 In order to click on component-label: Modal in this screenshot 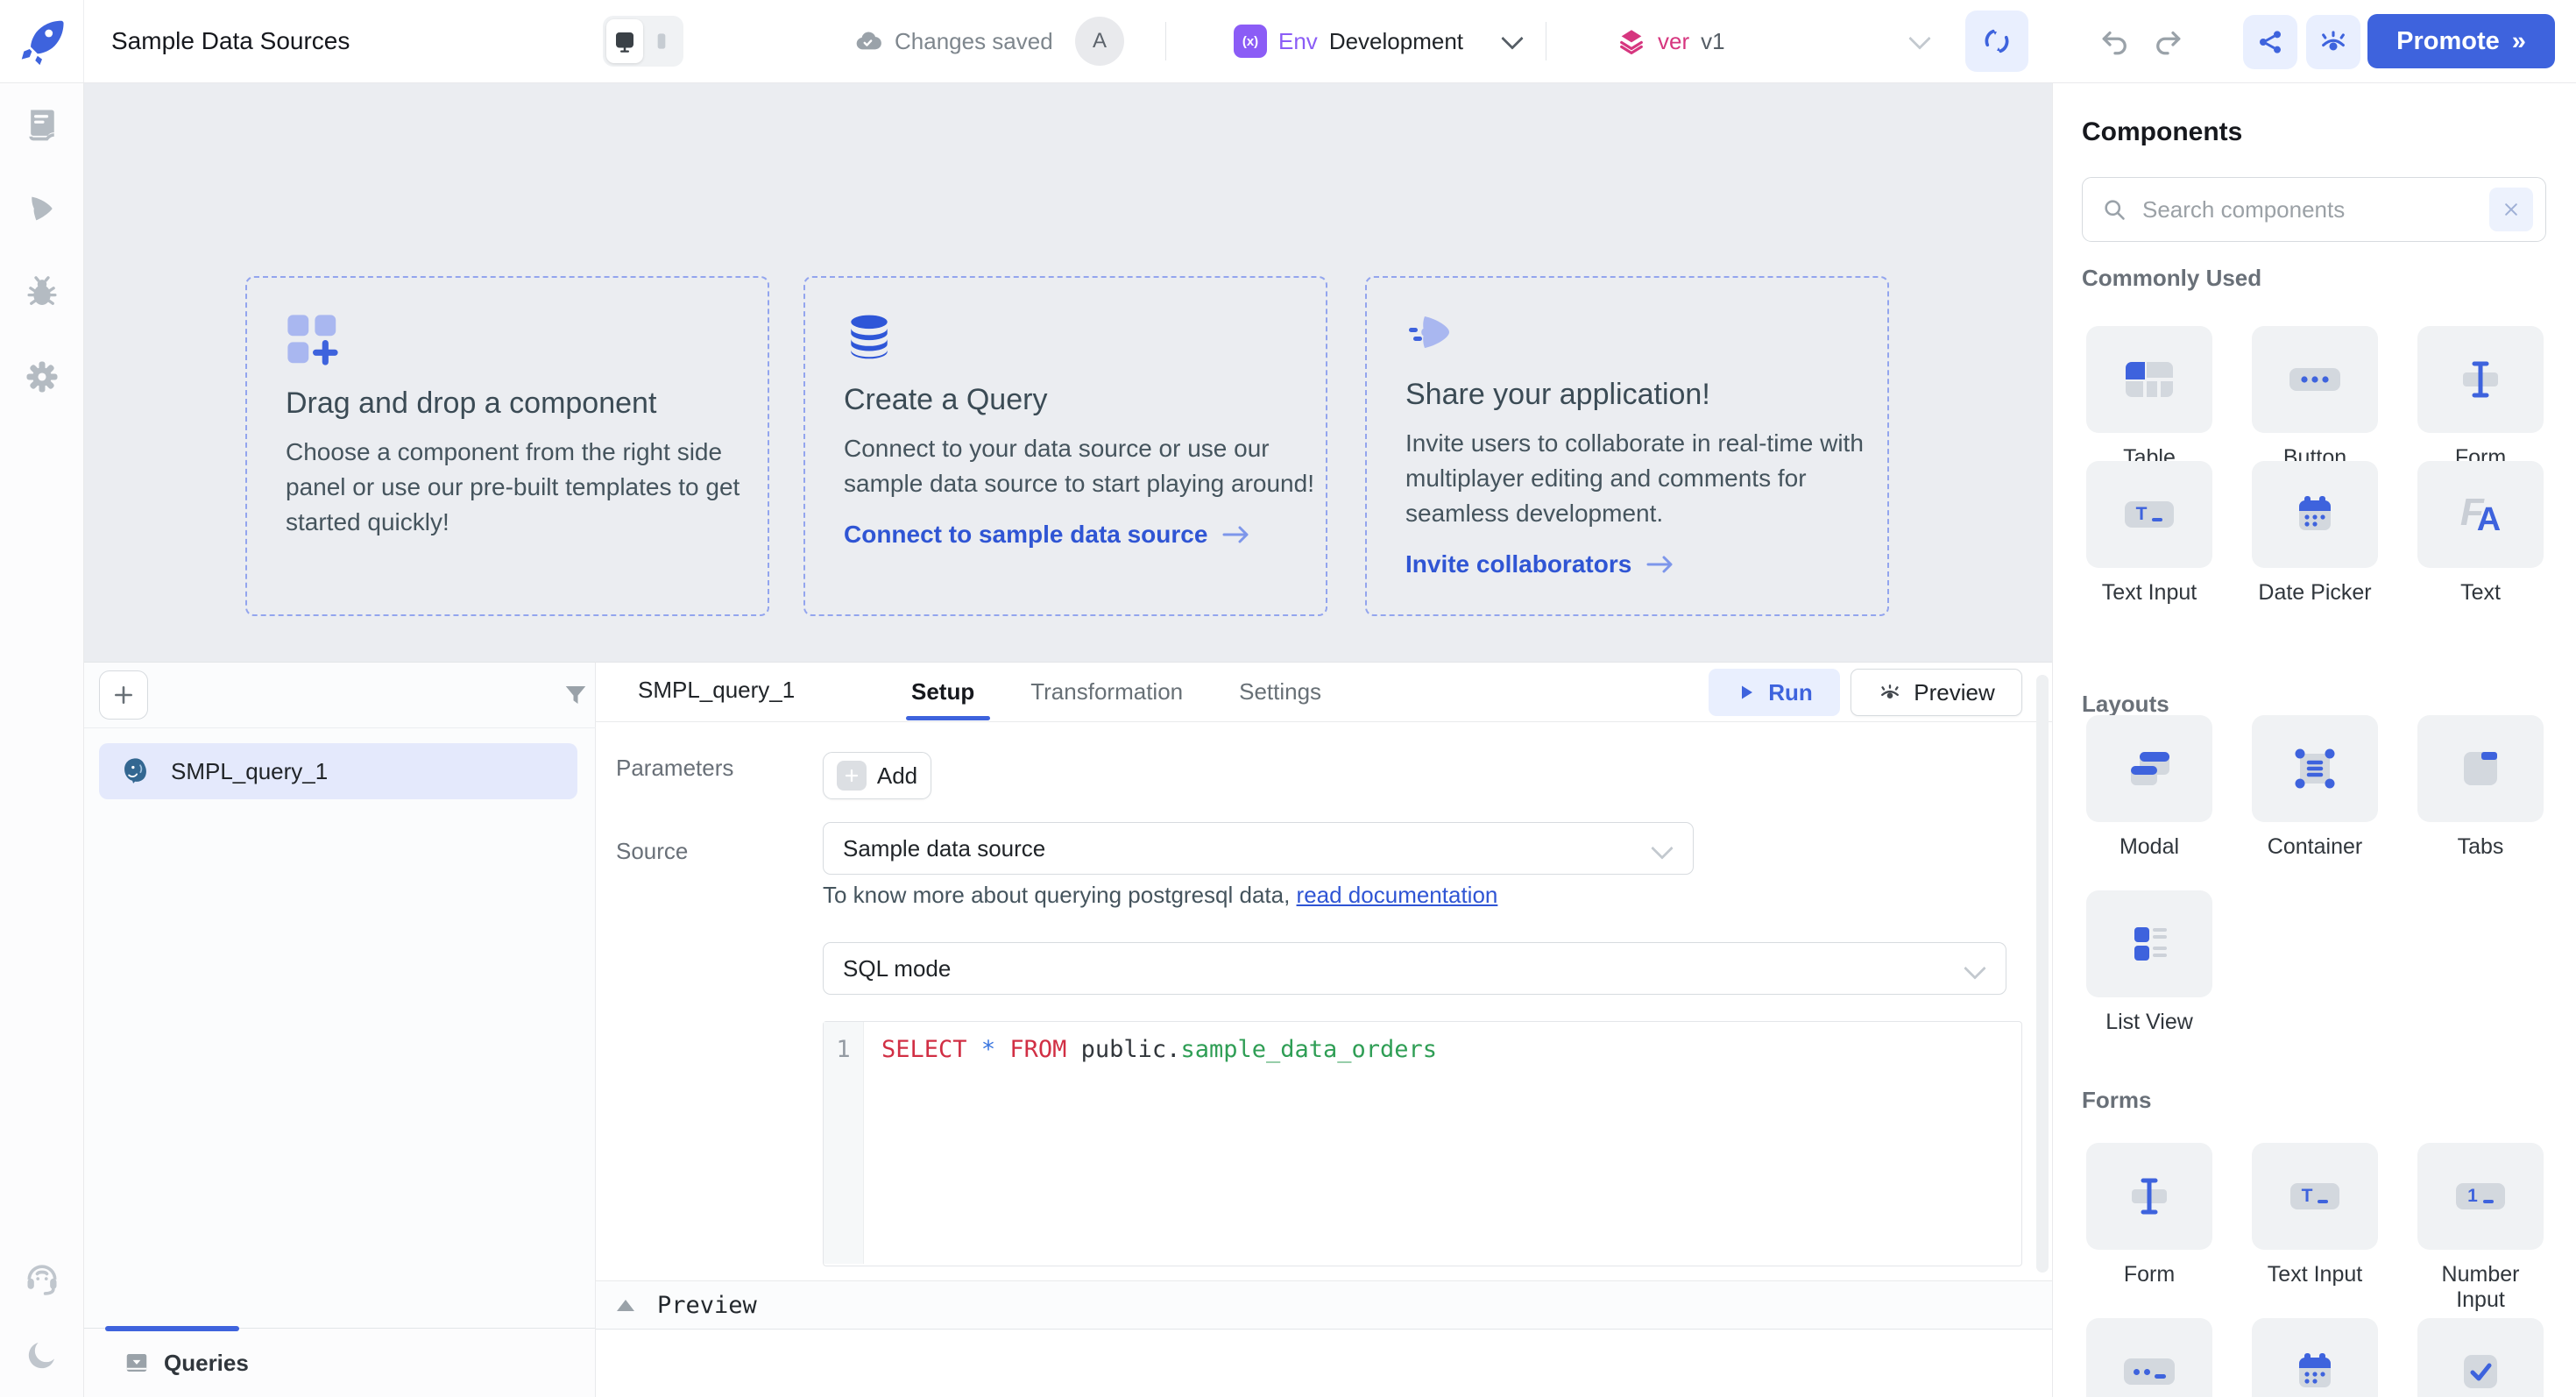, I will do `click(2149, 847)`.